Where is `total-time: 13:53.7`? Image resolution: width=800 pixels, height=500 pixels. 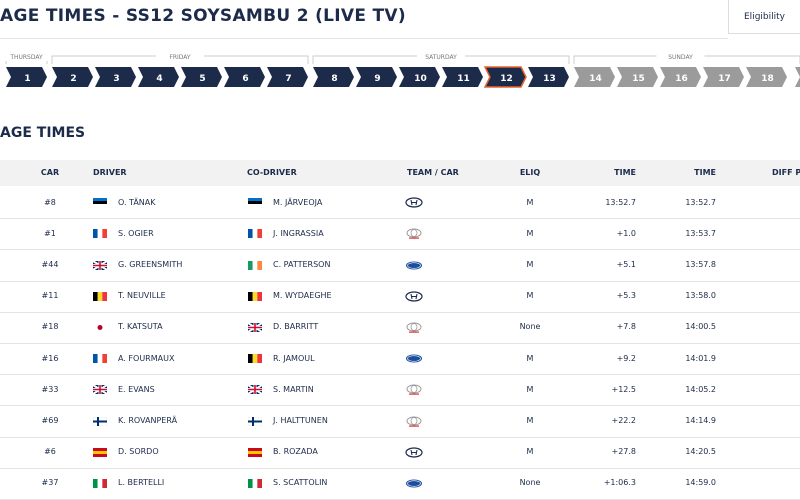 total-time: 13:53.7 is located at coordinates (700, 233).